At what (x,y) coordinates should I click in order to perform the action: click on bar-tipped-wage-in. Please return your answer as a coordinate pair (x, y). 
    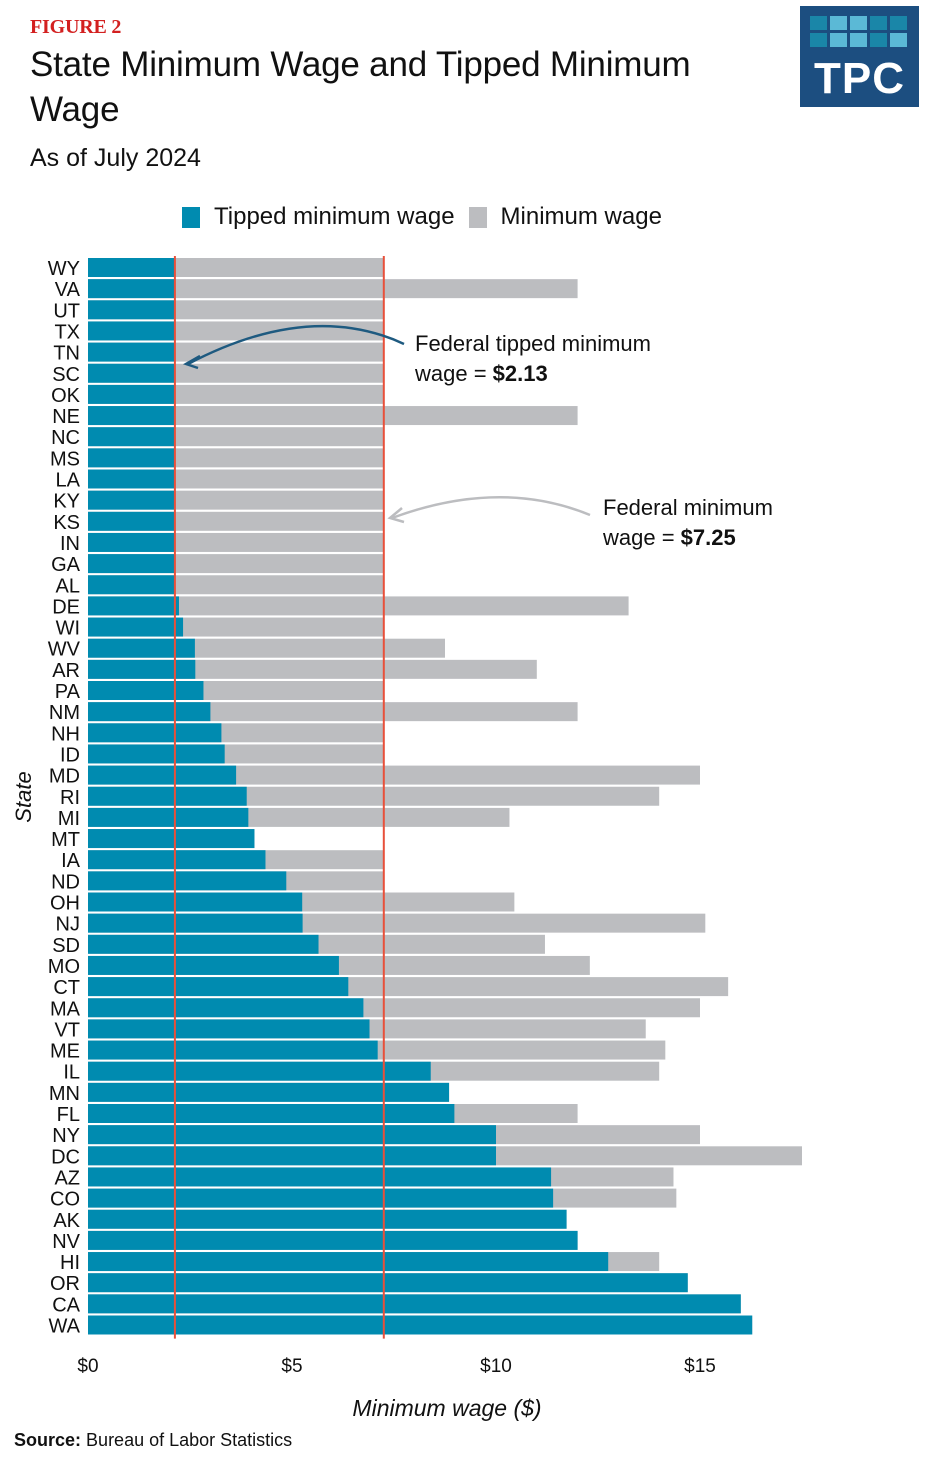
    Looking at the image, I should click on (131, 542).